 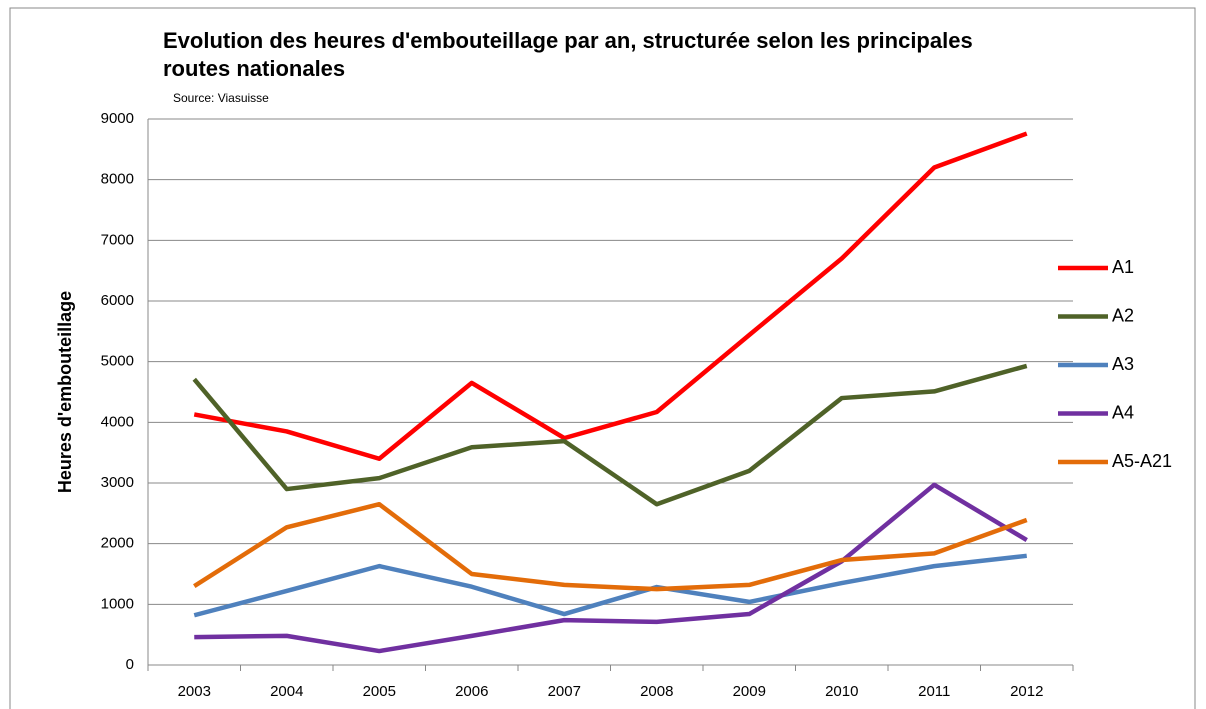 I want to click on x-tick-label: 2003, so click(x=194, y=691).